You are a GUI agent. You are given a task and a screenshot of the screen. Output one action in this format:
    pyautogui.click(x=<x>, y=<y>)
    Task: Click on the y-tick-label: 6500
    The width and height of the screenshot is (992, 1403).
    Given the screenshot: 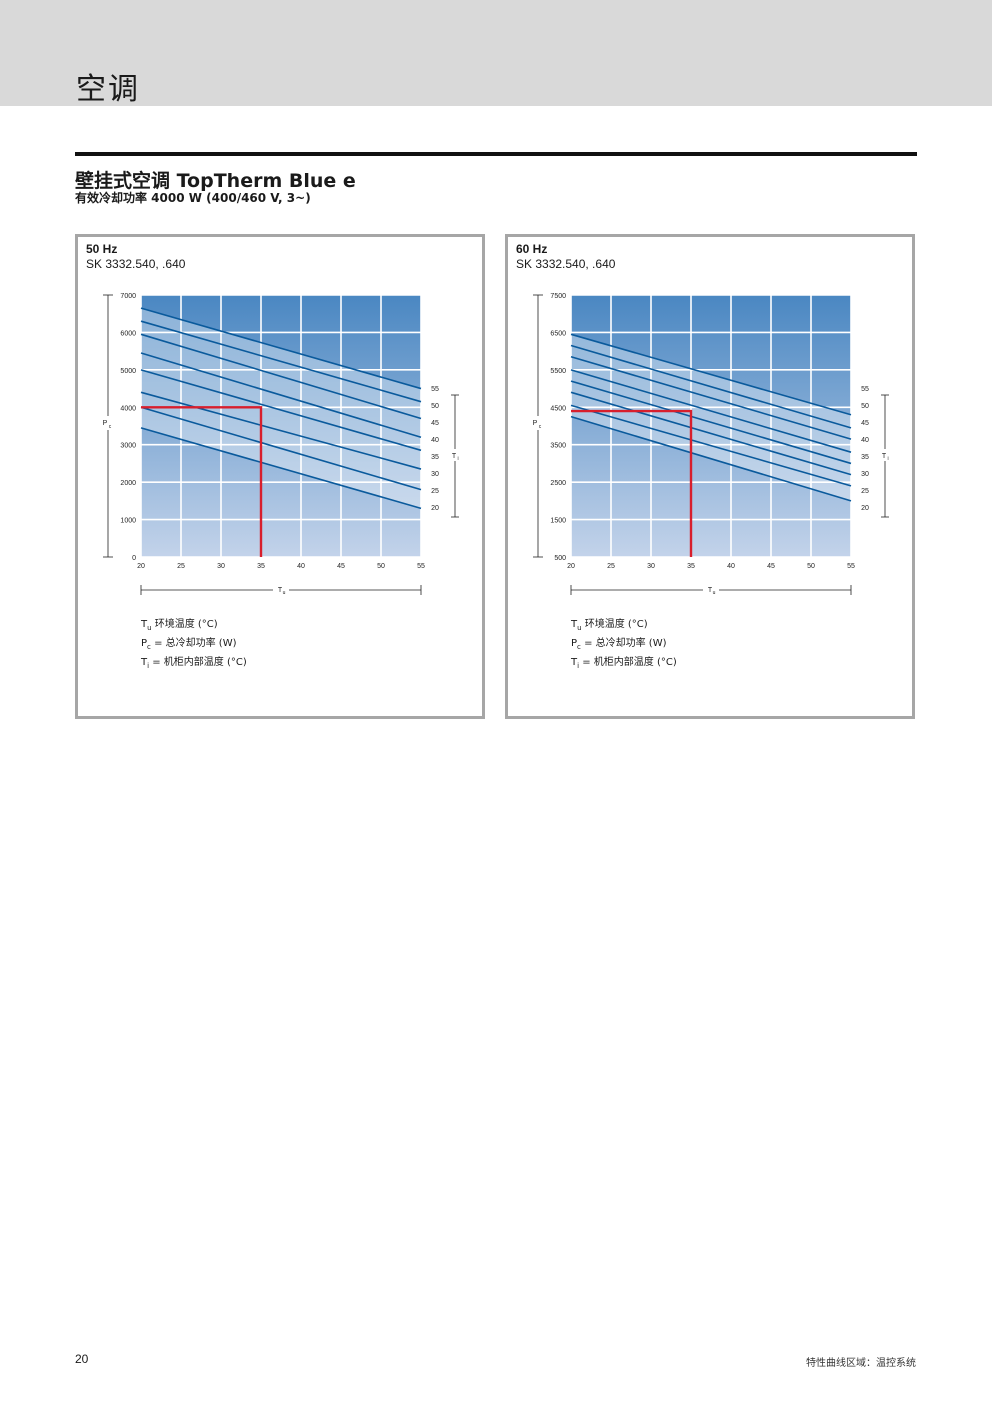 What is the action you would take?
    pyautogui.click(x=558, y=333)
    